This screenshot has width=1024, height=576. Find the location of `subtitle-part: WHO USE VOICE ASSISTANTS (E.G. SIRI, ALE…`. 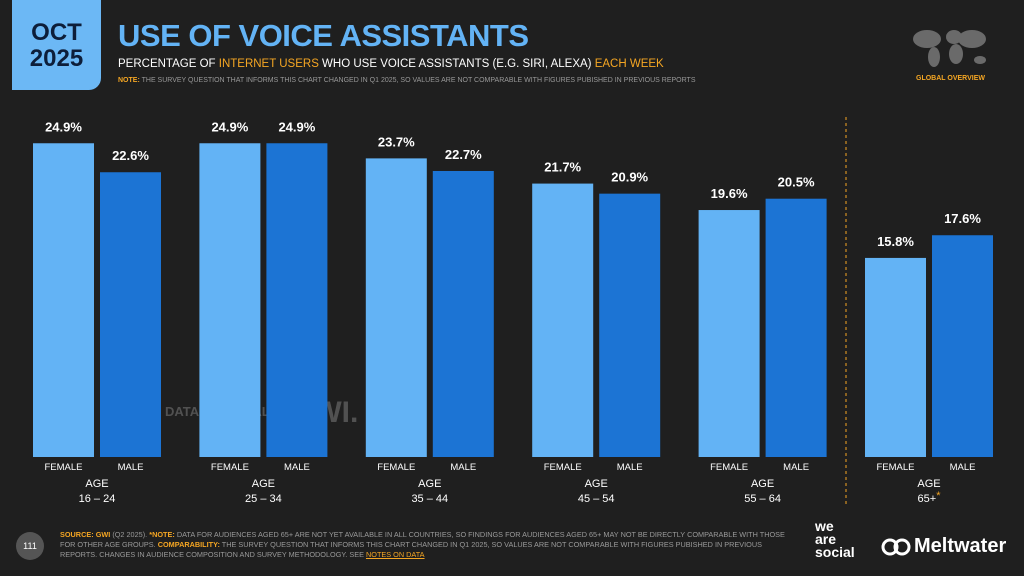

subtitle-part: WHO USE VOICE ASSISTANTS (E.G. SIRI, ALE… is located at coordinates (456, 64).